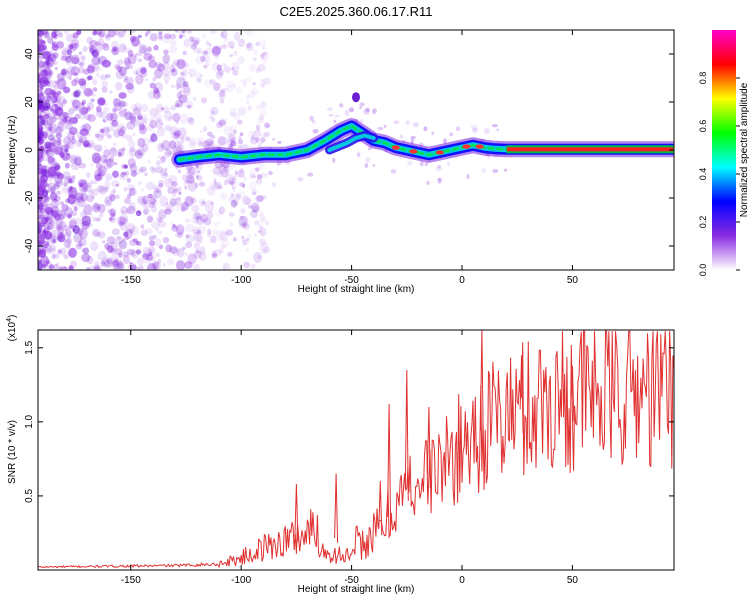 The image size is (750, 600). Describe the element at coordinates (131, 280) in the screenshot. I see `x-tick-label: -150` at that location.